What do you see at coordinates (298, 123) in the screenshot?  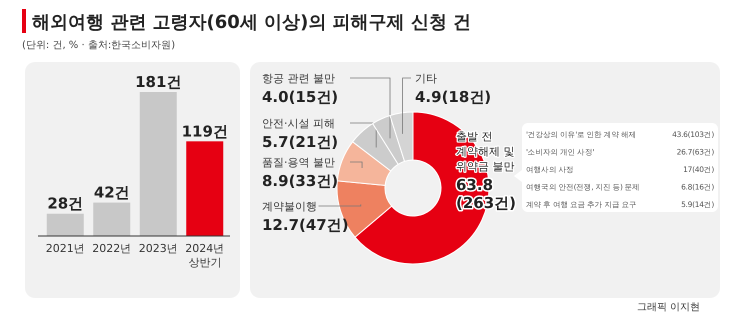 I see `slice-label: 안전·시설 피해` at bounding box center [298, 123].